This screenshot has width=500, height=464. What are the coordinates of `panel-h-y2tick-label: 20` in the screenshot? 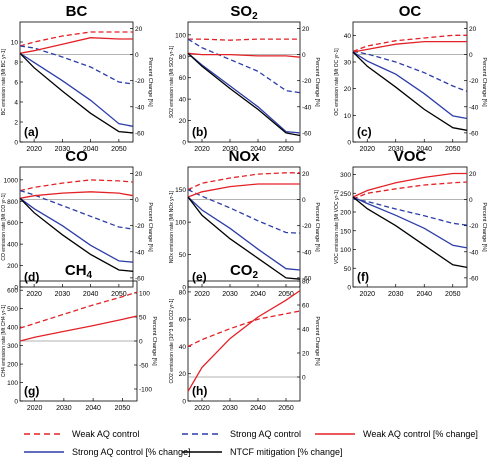 It's located at (306, 354).